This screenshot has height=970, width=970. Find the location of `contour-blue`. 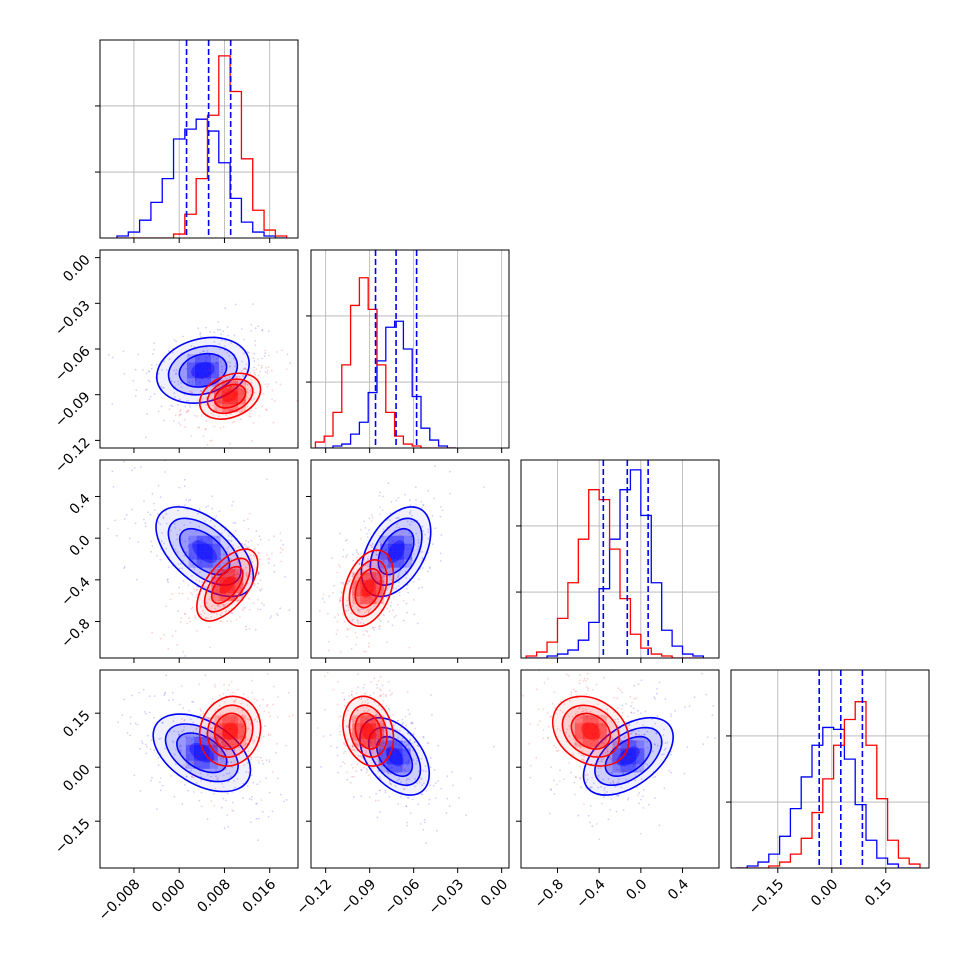

contour-blue is located at coordinates (628, 756).